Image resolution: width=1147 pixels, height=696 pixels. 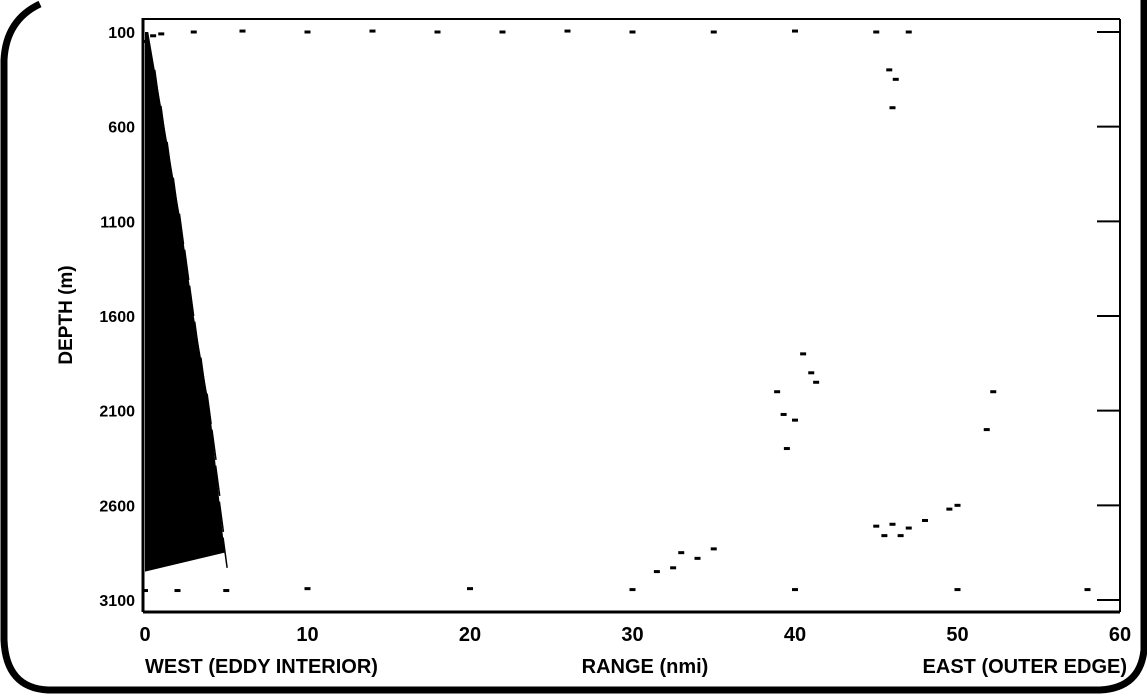 What do you see at coordinates (121, 33) in the screenshot?
I see `y-tick-label: 100` at bounding box center [121, 33].